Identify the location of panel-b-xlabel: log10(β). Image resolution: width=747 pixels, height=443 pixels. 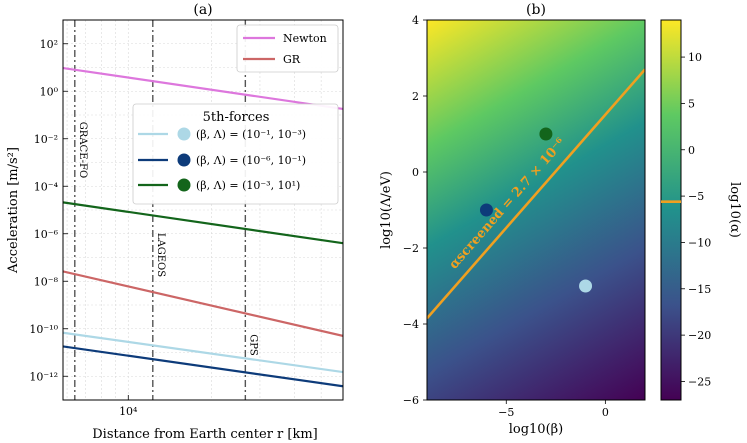
(536, 429).